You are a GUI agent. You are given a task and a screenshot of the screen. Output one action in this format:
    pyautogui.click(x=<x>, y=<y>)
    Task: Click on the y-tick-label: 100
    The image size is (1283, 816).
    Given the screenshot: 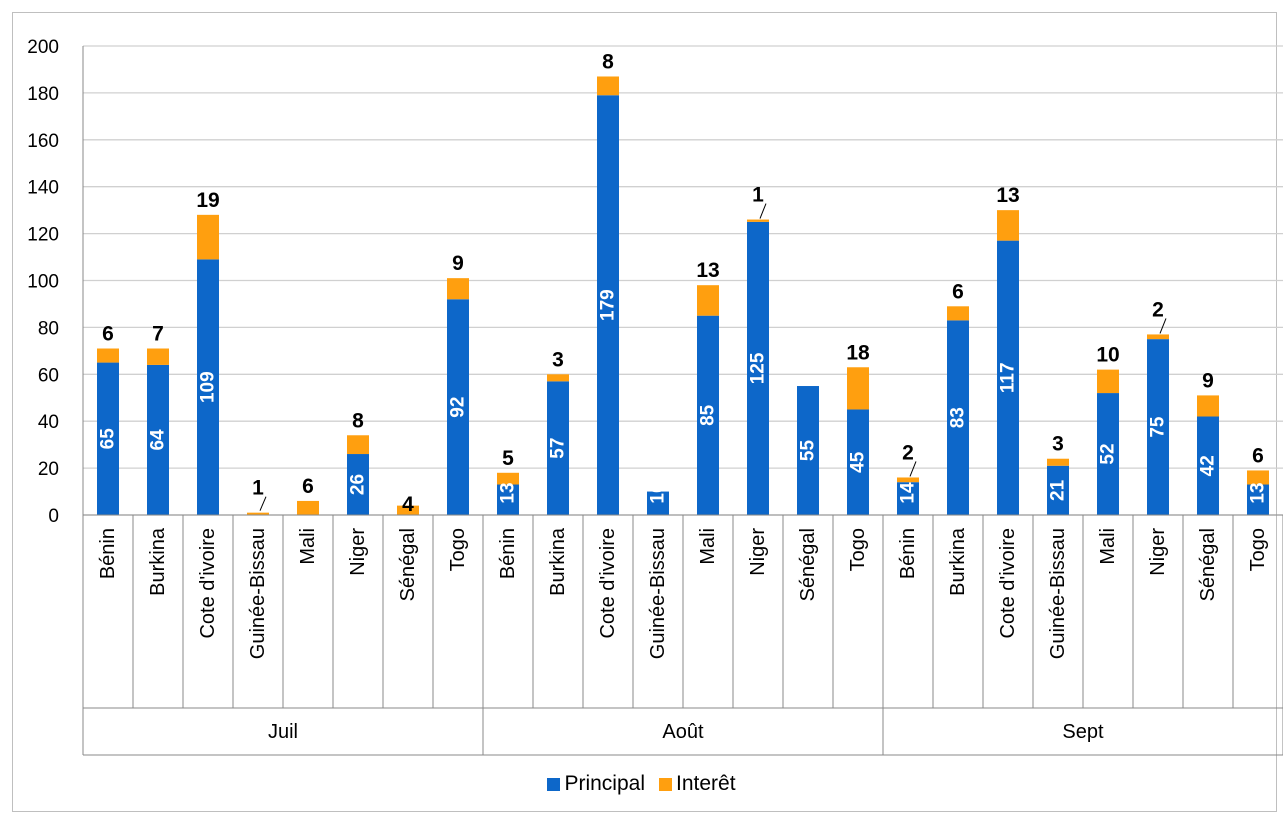 What is the action you would take?
    pyautogui.click(x=43, y=282)
    